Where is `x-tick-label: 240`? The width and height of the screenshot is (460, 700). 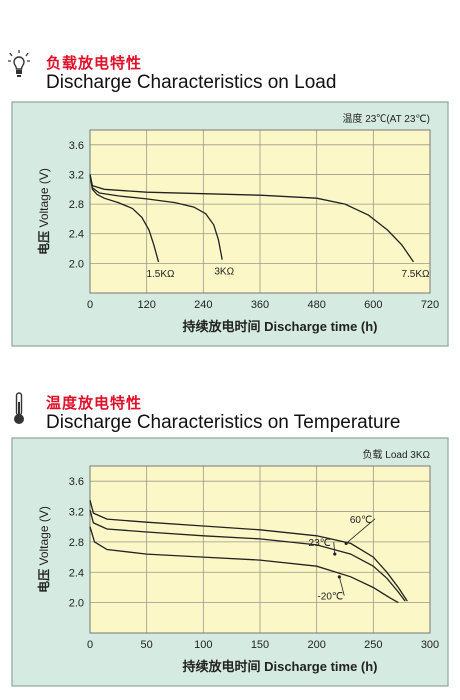
x-tick-label: 240 is located at coordinates (203, 305).